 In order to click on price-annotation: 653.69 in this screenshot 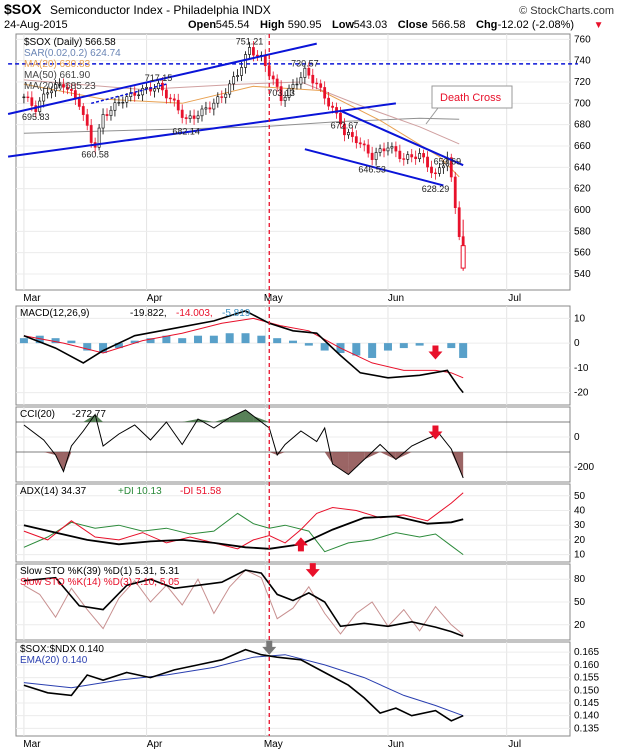, I will do `click(448, 162)`.